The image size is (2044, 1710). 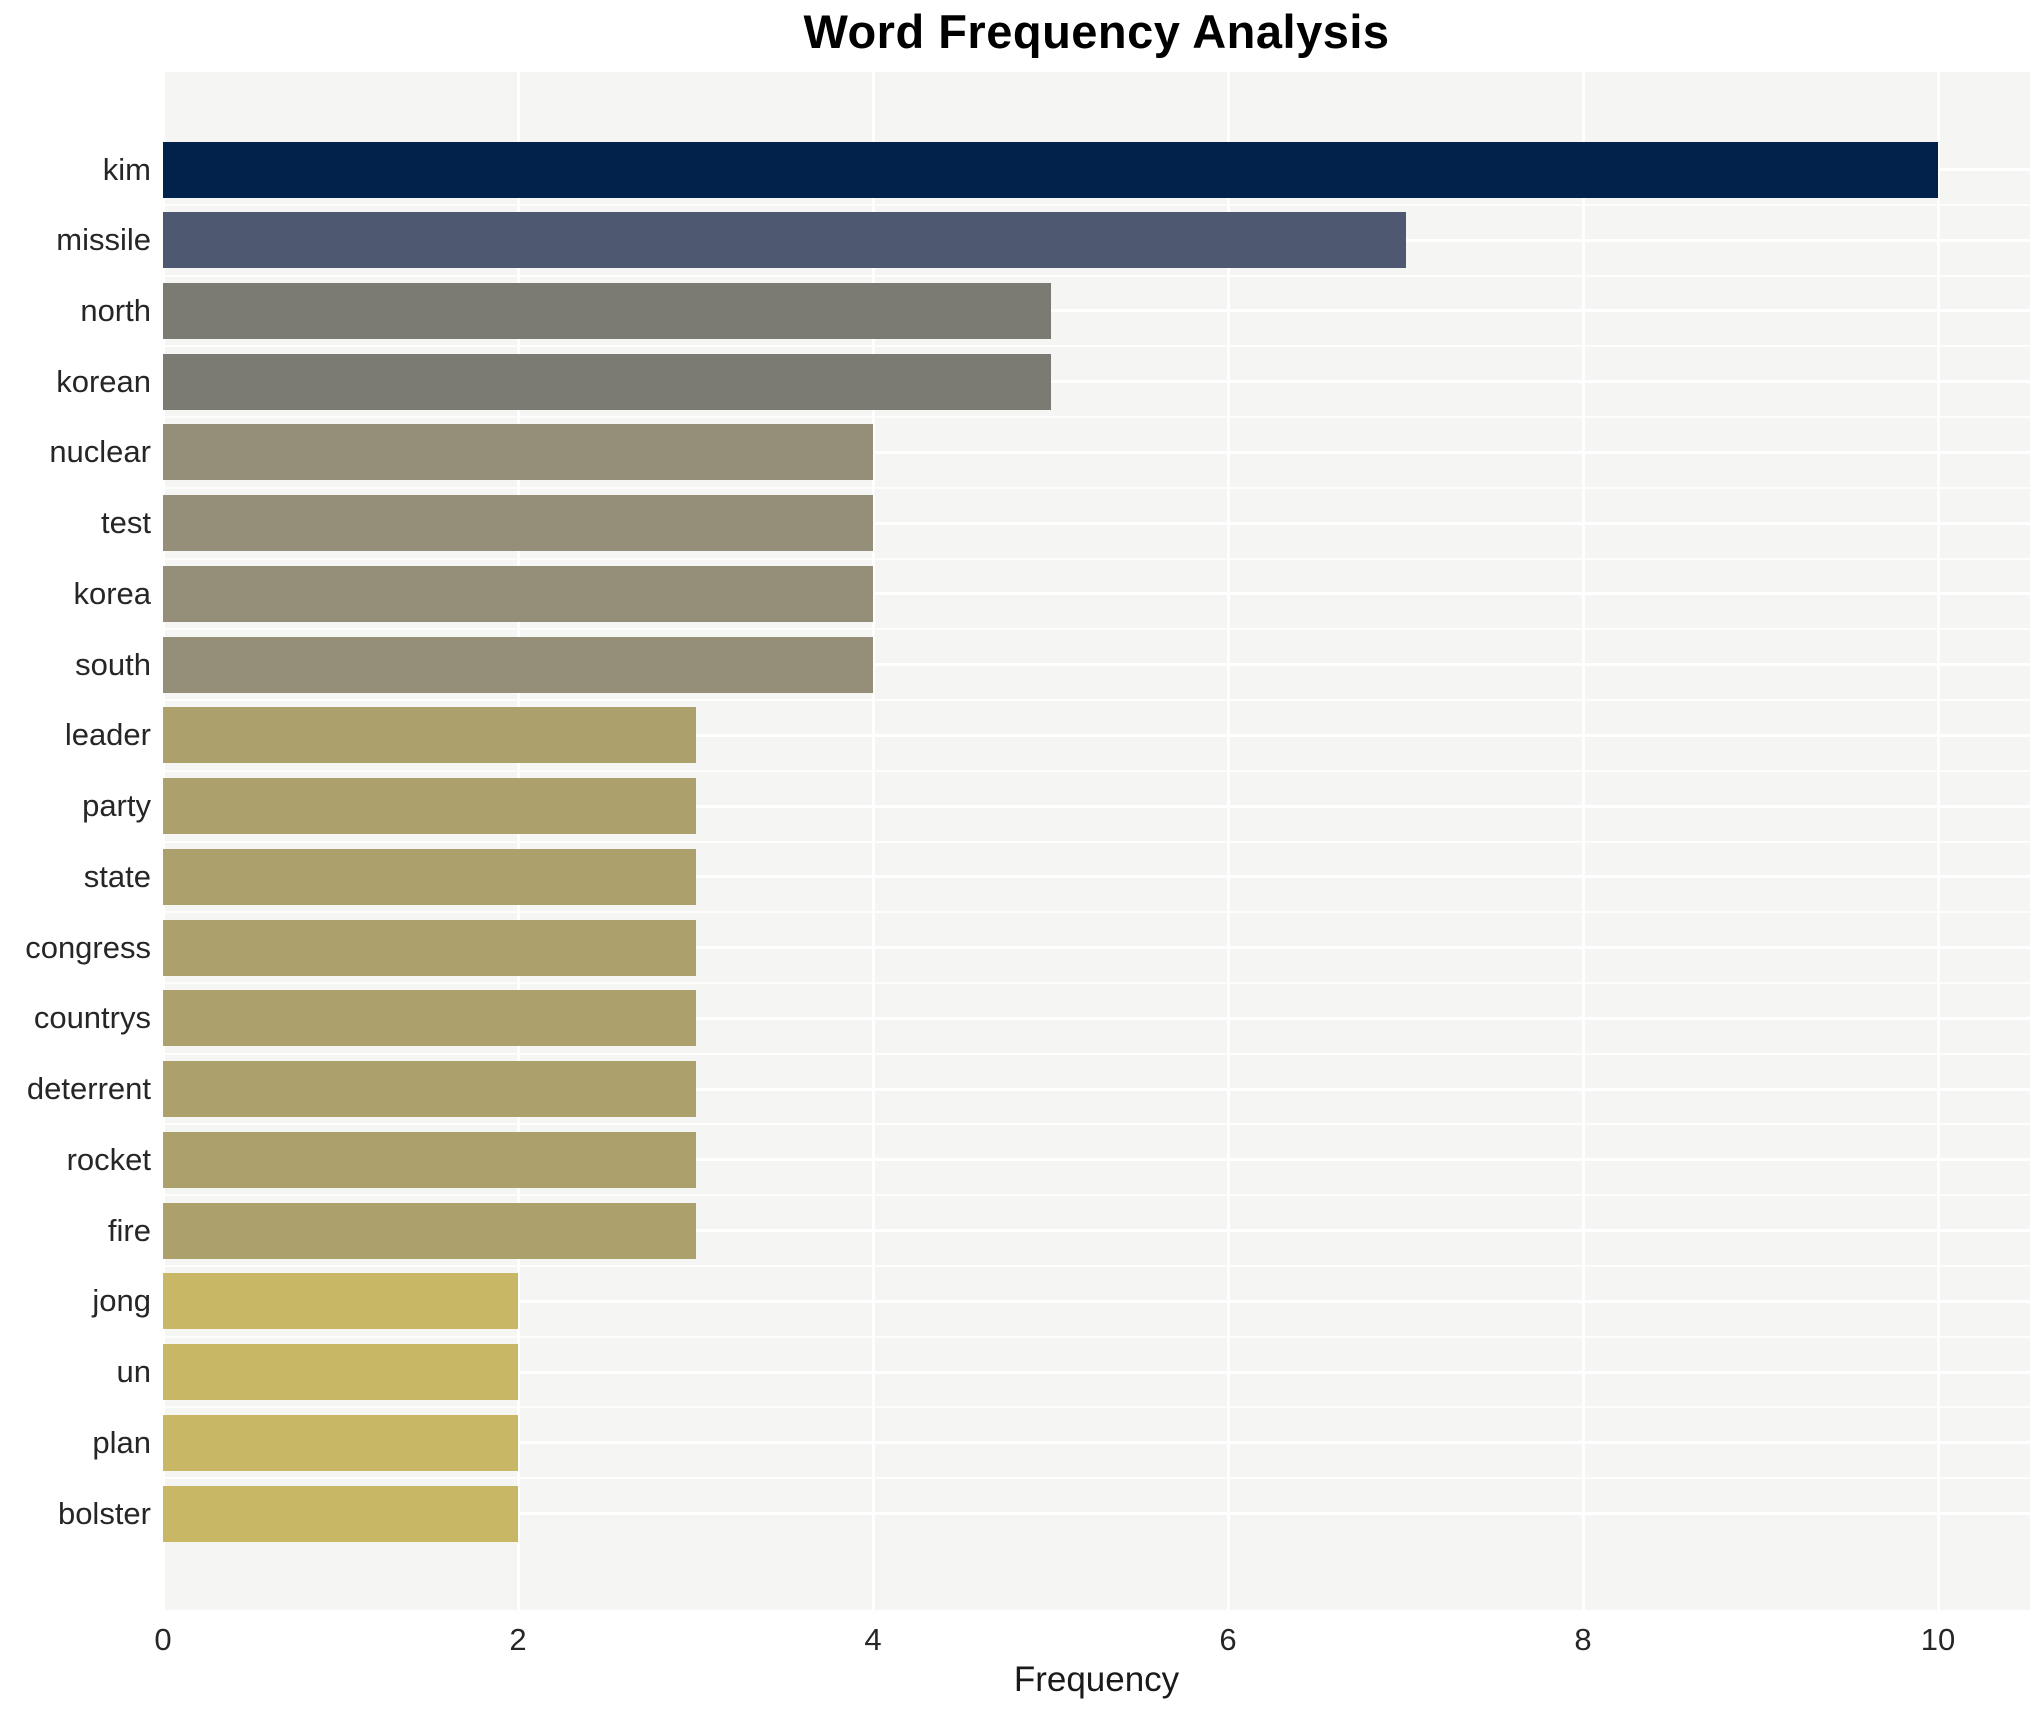 I want to click on bar-row: rocket, so click(x=1022, y=1159).